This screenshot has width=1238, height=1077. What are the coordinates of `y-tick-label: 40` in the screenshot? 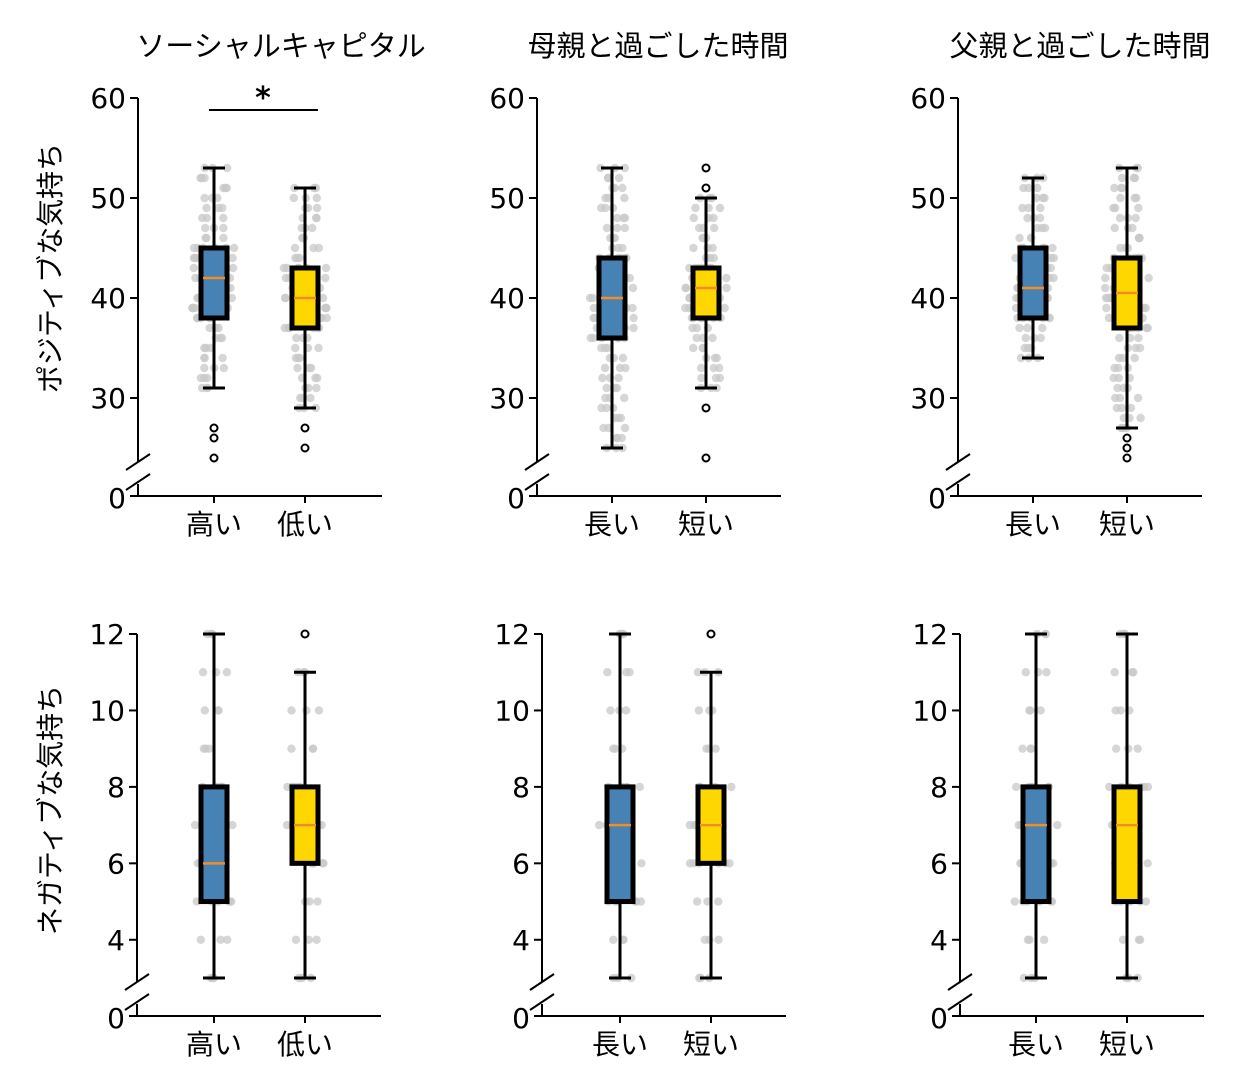 It's located at (507, 298).